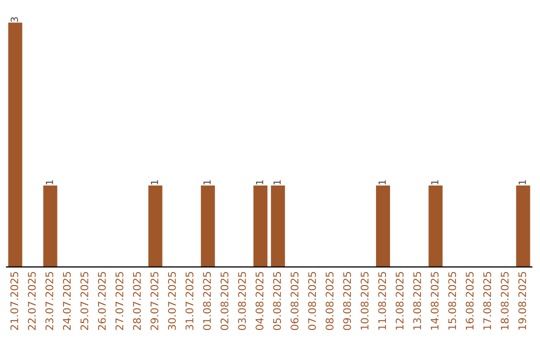 The image size is (540, 340). Describe the element at coordinates (102, 301) in the screenshot. I see `x-tick-label: 26.07.2025` at that location.